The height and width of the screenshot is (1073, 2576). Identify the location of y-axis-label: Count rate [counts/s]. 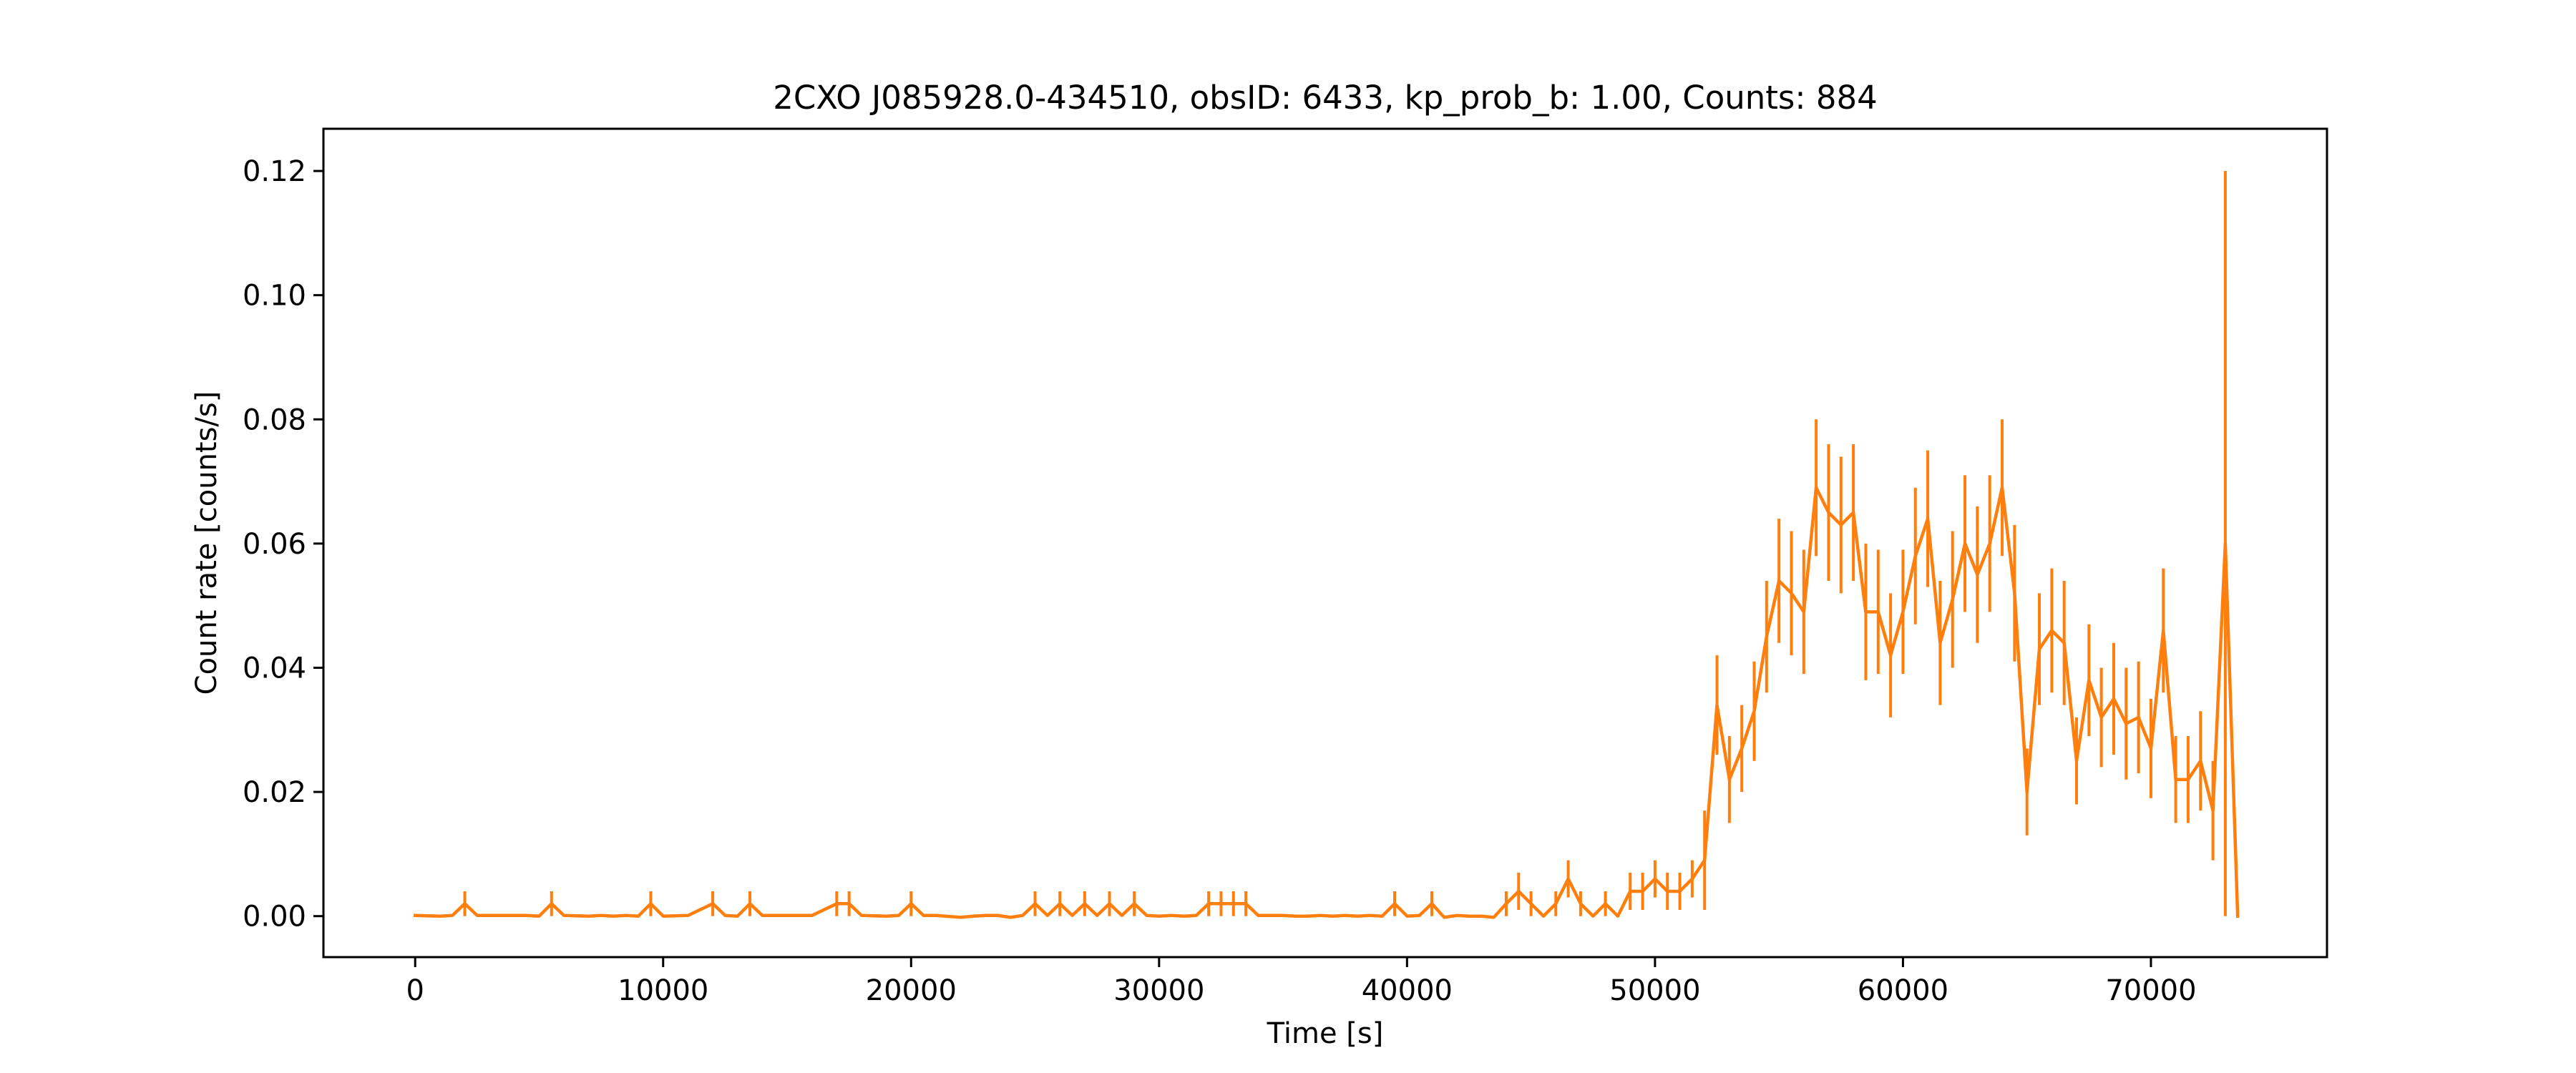
(206, 543).